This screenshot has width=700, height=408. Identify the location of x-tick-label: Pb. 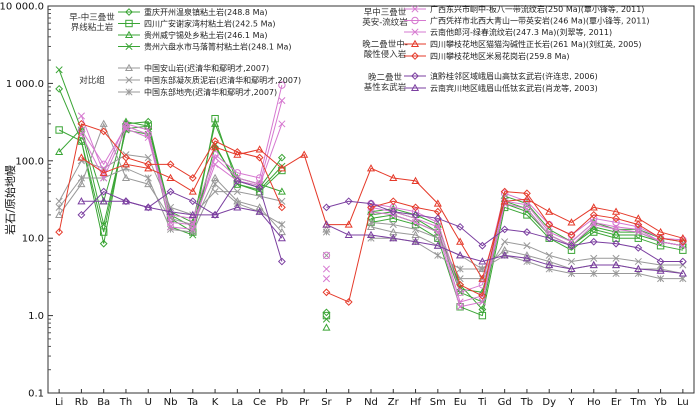
(282, 402).